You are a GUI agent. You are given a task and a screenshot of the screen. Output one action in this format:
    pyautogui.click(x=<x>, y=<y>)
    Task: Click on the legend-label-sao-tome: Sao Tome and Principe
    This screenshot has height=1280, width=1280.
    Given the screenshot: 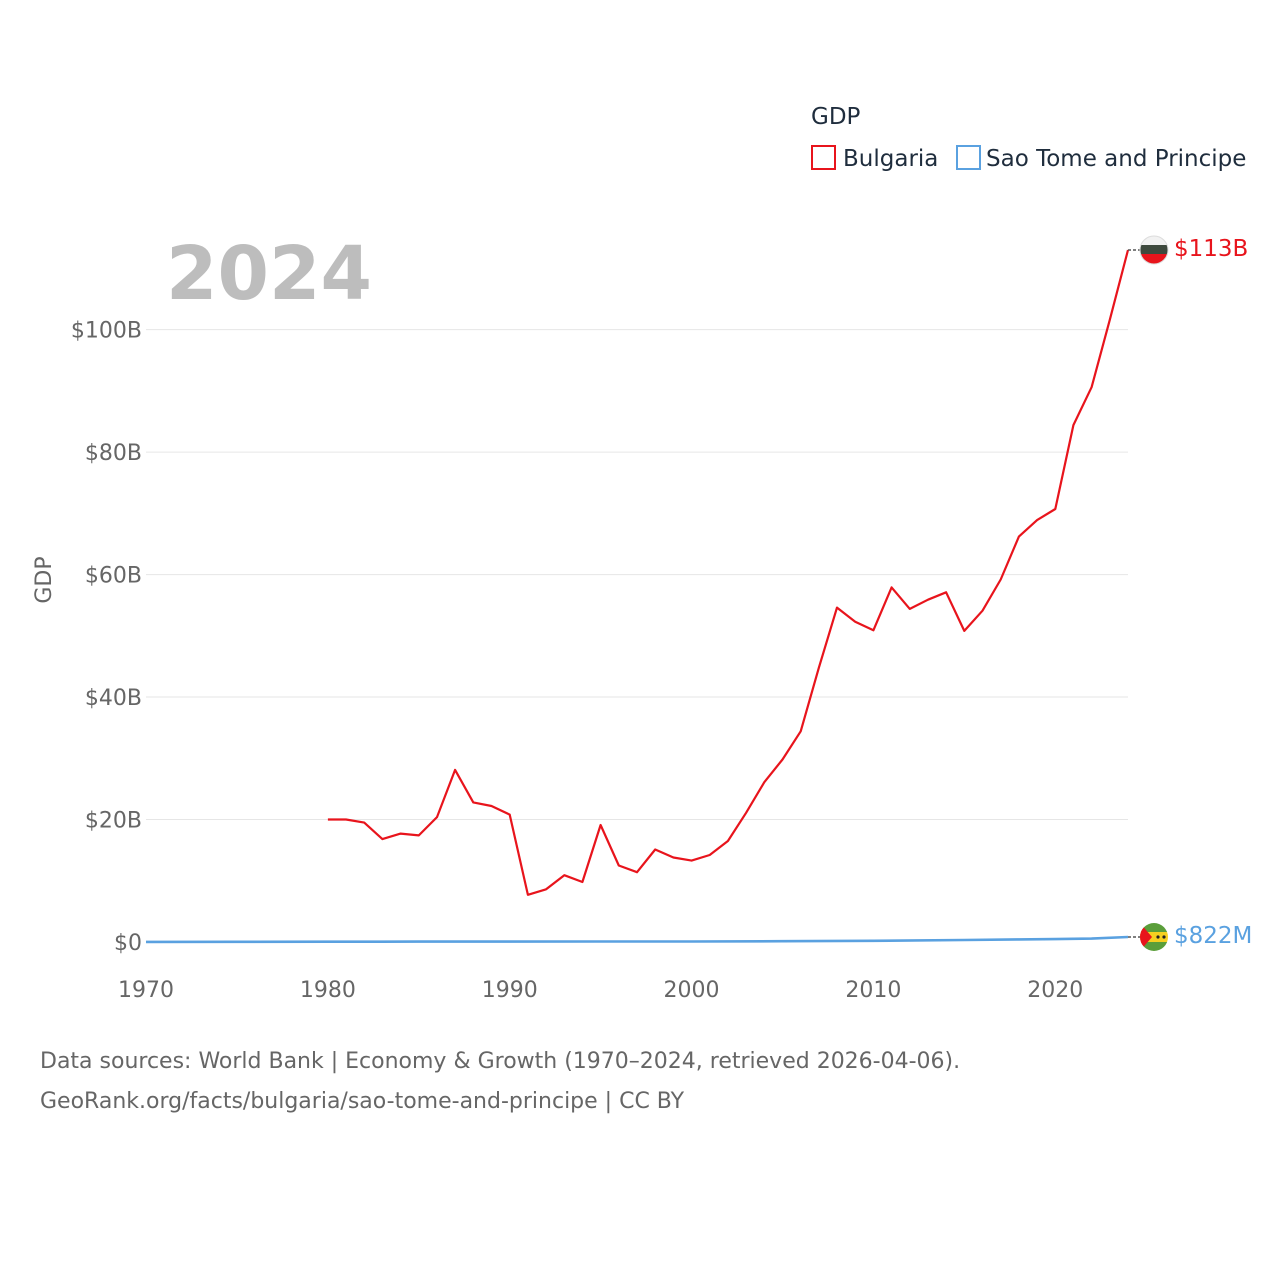 What is the action you would take?
    pyautogui.click(x=1116, y=159)
    